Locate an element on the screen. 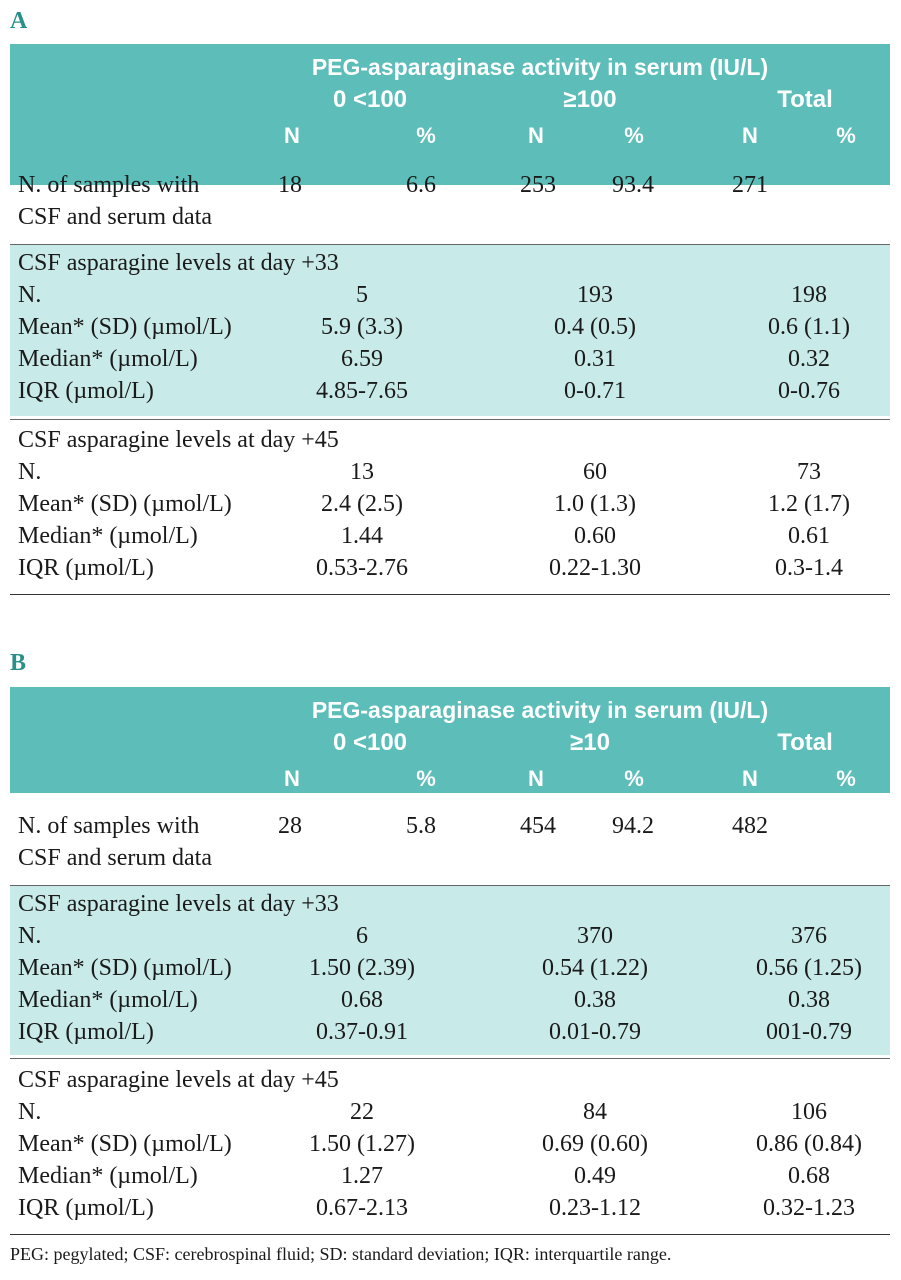 This screenshot has height=1280, width=901. row-value-total: 0.38 is located at coordinates (809, 1000).